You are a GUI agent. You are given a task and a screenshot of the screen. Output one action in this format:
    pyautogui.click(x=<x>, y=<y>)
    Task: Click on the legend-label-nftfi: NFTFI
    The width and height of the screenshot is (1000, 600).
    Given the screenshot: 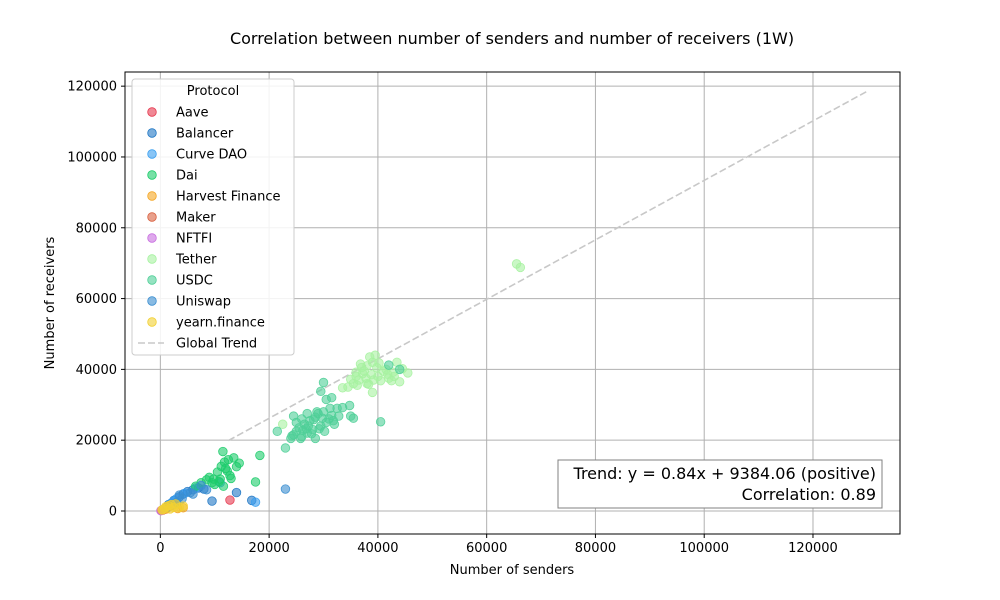 What is the action you would take?
    pyautogui.click(x=194, y=239)
    